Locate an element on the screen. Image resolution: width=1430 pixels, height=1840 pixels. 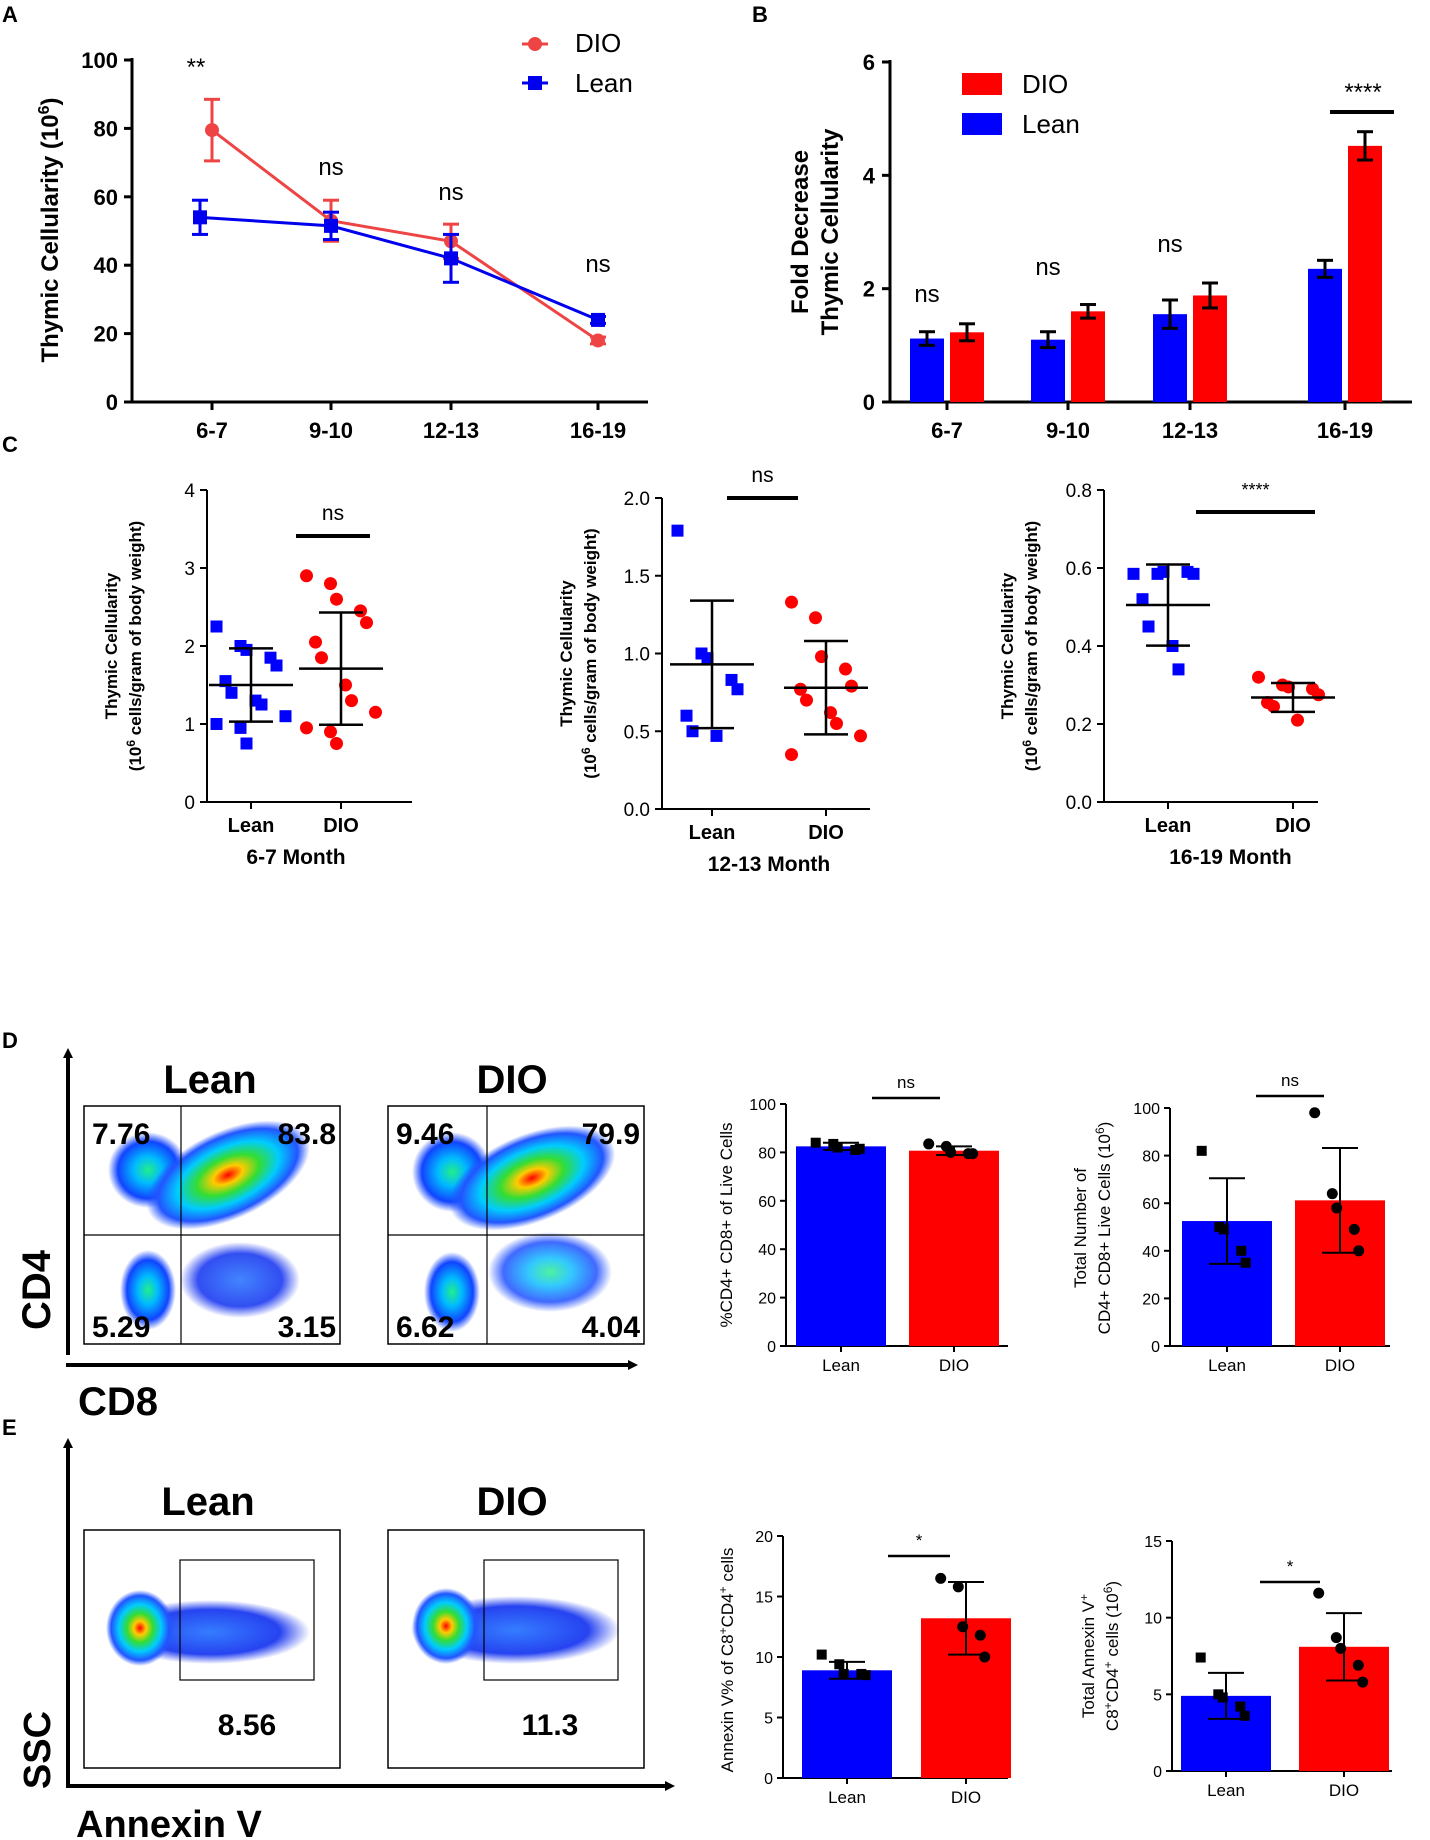
density-ll is located at coordinates (452, 1292).